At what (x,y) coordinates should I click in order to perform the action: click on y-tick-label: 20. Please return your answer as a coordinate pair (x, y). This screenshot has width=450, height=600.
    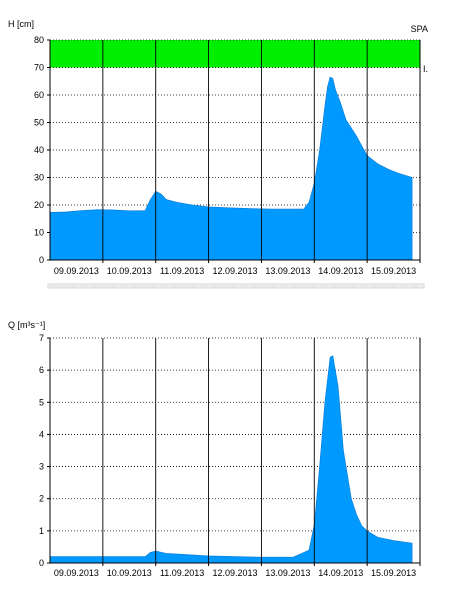
    Looking at the image, I should click on (39, 205).